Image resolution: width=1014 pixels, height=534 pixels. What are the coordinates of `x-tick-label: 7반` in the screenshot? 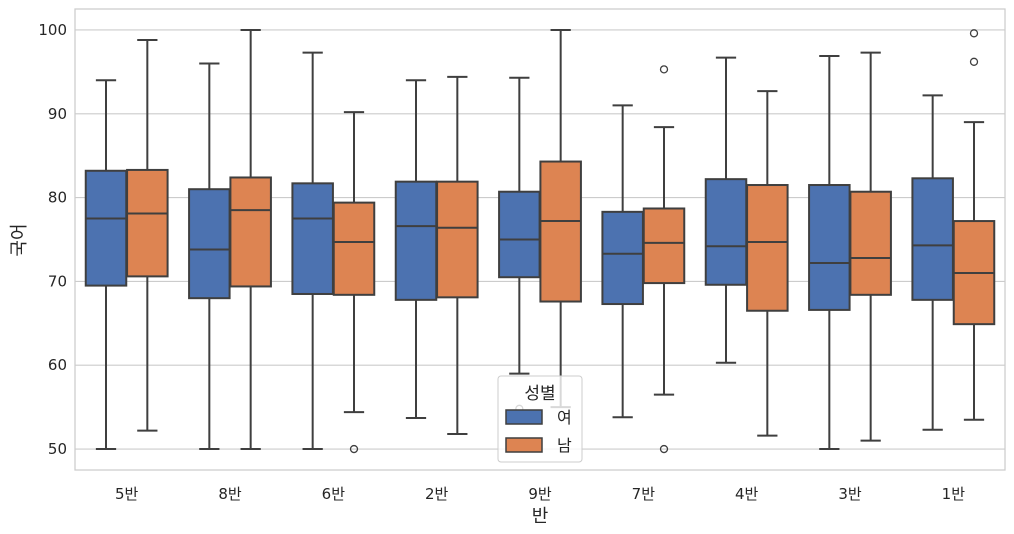 It's located at (644, 494).